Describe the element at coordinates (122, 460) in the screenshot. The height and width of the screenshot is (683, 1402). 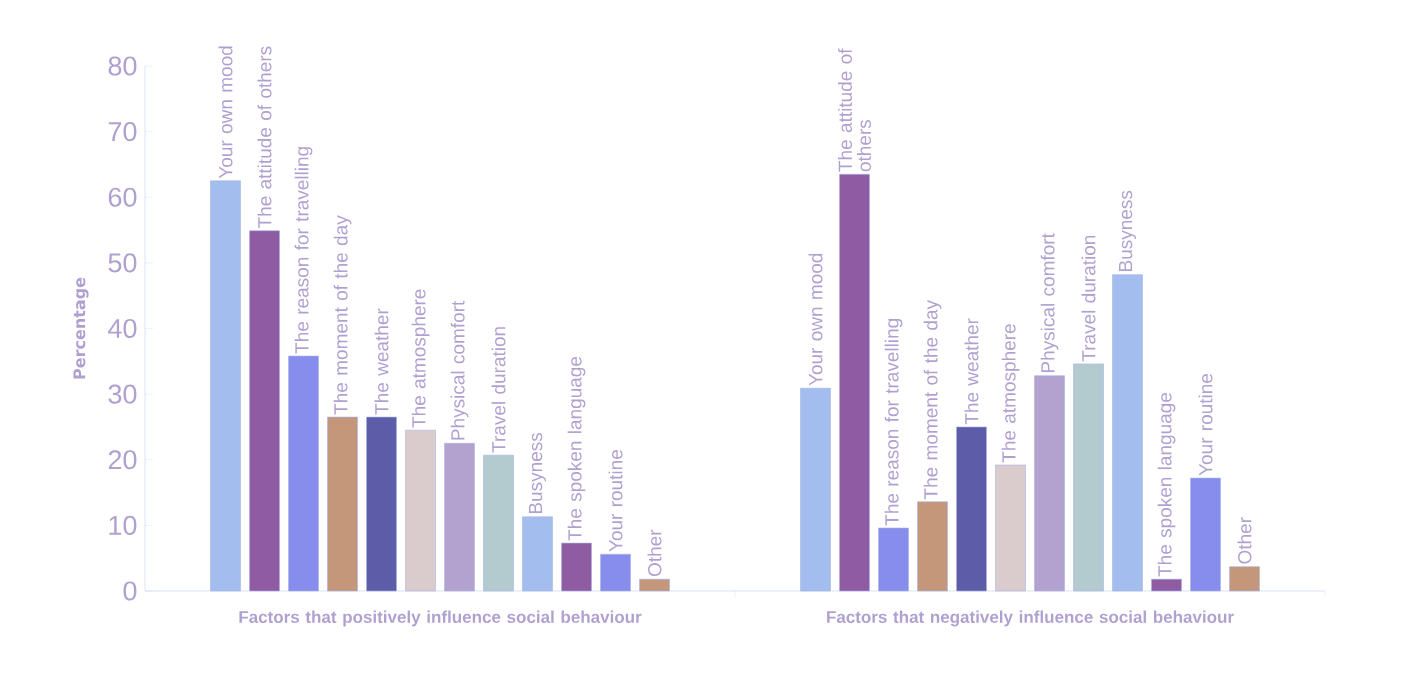
I see `y-tick-label: 20` at that location.